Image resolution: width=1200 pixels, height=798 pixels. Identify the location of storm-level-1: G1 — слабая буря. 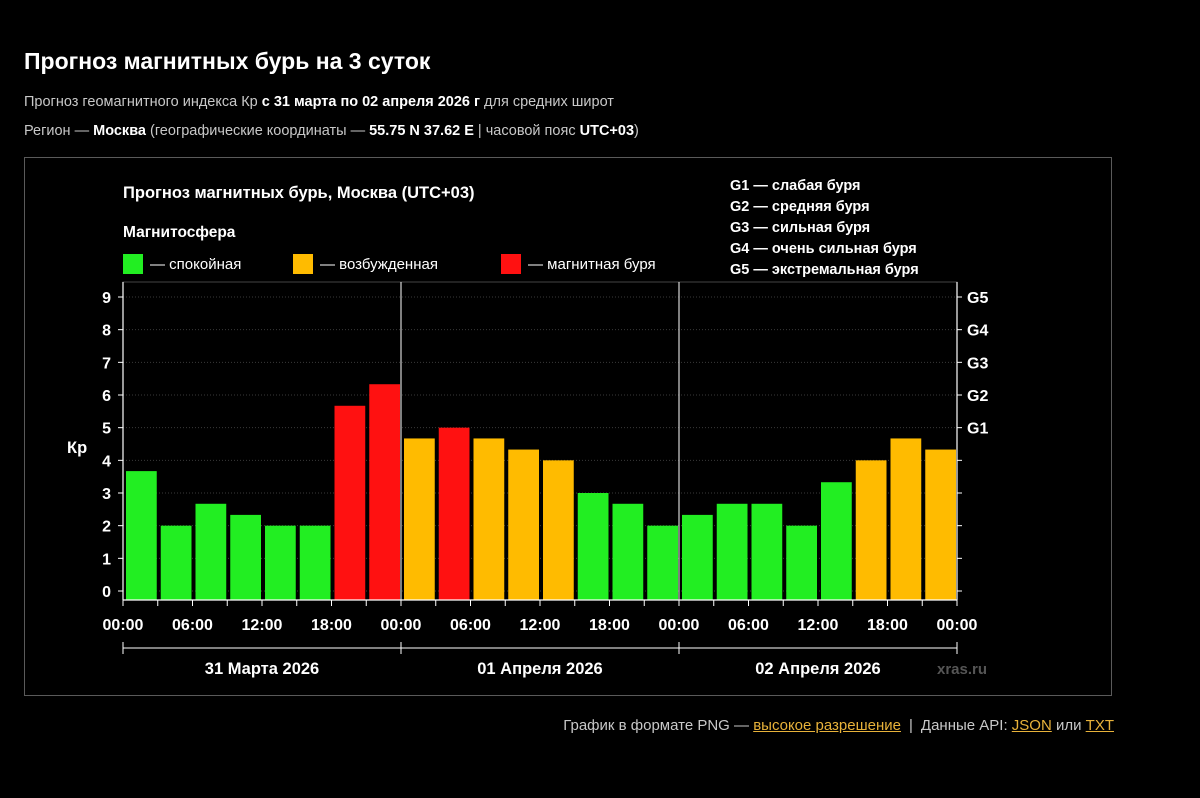
(795, 186).